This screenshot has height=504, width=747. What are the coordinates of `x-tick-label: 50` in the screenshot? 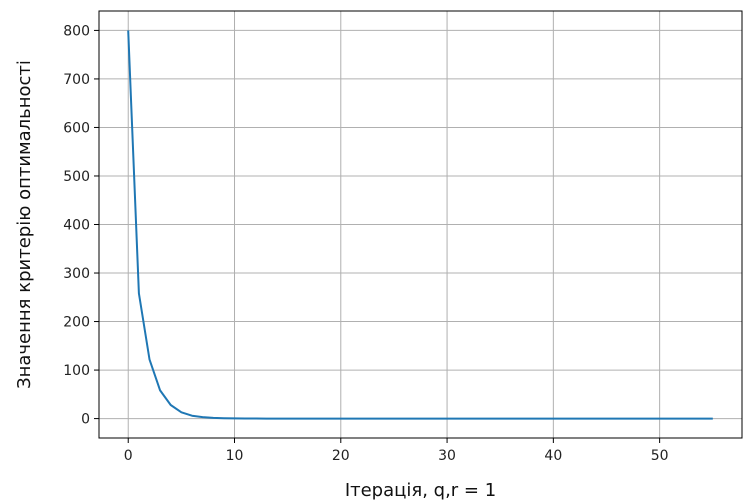 It's located at (660, 456).